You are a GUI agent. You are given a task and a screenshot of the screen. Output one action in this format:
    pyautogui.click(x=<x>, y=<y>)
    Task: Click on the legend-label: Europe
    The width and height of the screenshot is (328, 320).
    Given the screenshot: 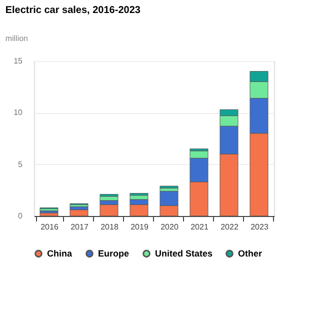 What is the action you would take?
    pyautogui.click(x=114, y=253)
    